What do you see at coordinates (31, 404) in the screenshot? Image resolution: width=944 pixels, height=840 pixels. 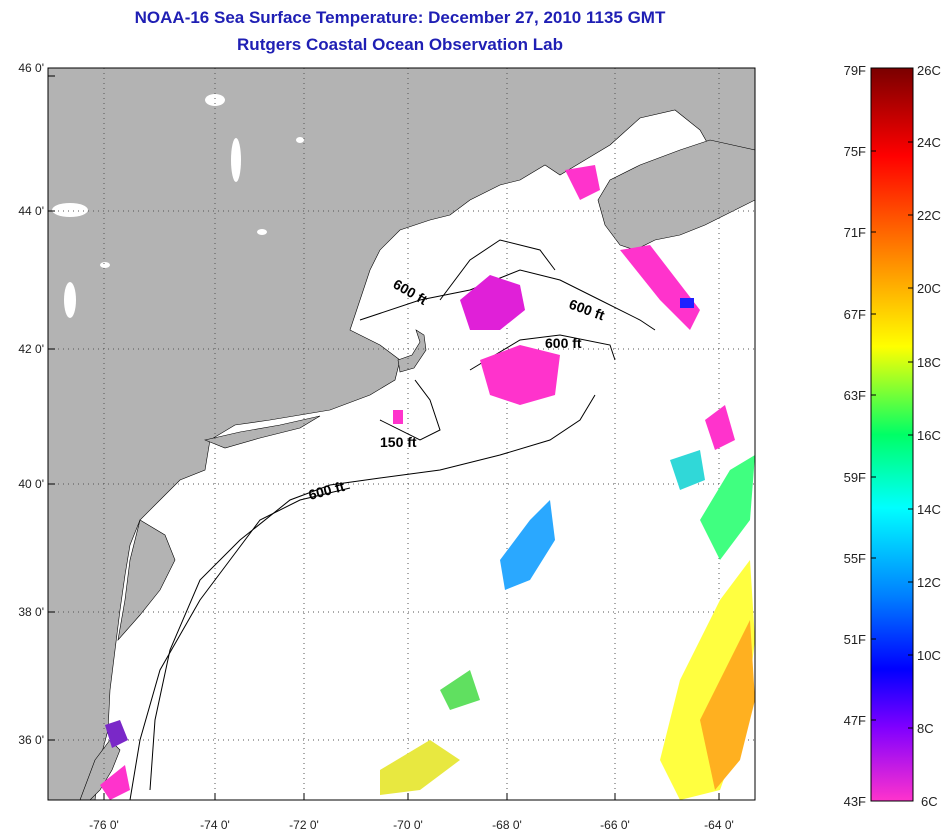 I see `latitude-labels: 46 0' 44 0' 42 0' 40 0' 38 0' 36 0'` at bounding box center [31, 404].